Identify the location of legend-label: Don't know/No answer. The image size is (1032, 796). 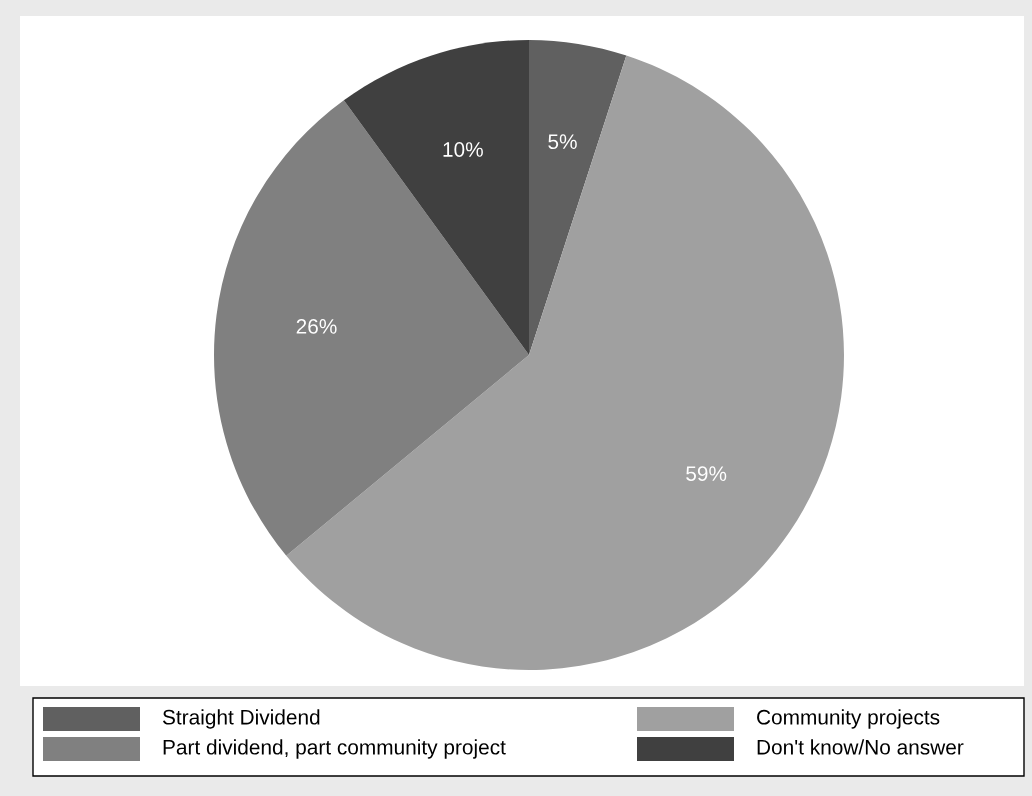
(860, 747).